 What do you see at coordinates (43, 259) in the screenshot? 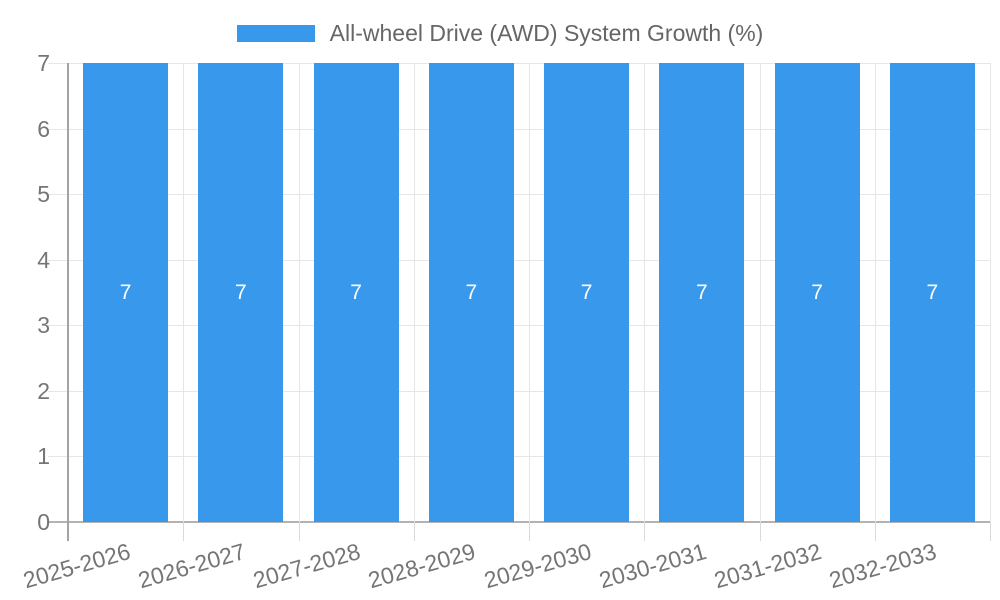
I see `y-tick-label: 4` at bounding box center [43, 259].